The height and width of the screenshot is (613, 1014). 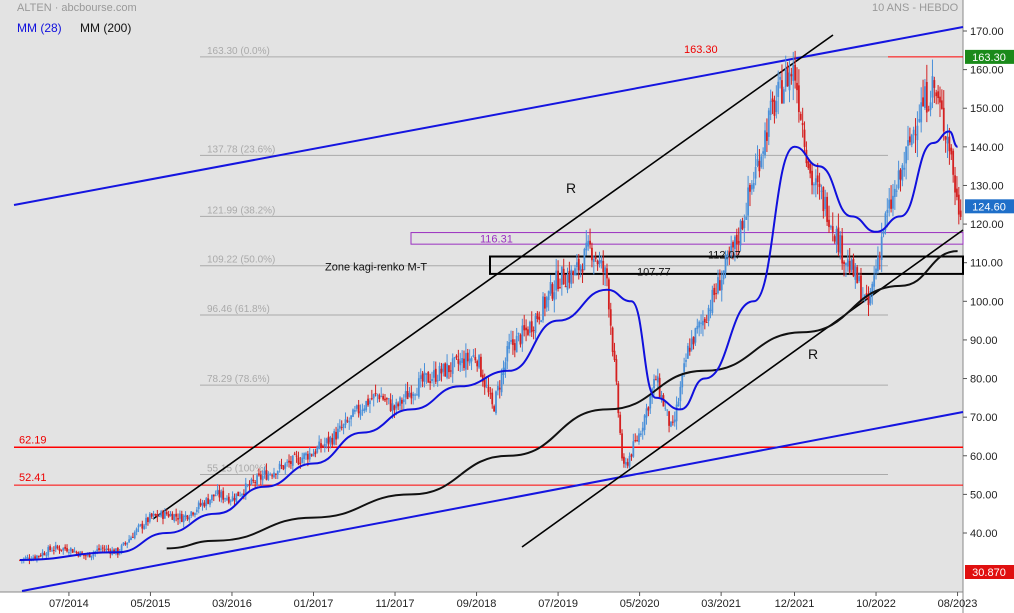 I want to click on last-price-box, so click(x=989, y=206).